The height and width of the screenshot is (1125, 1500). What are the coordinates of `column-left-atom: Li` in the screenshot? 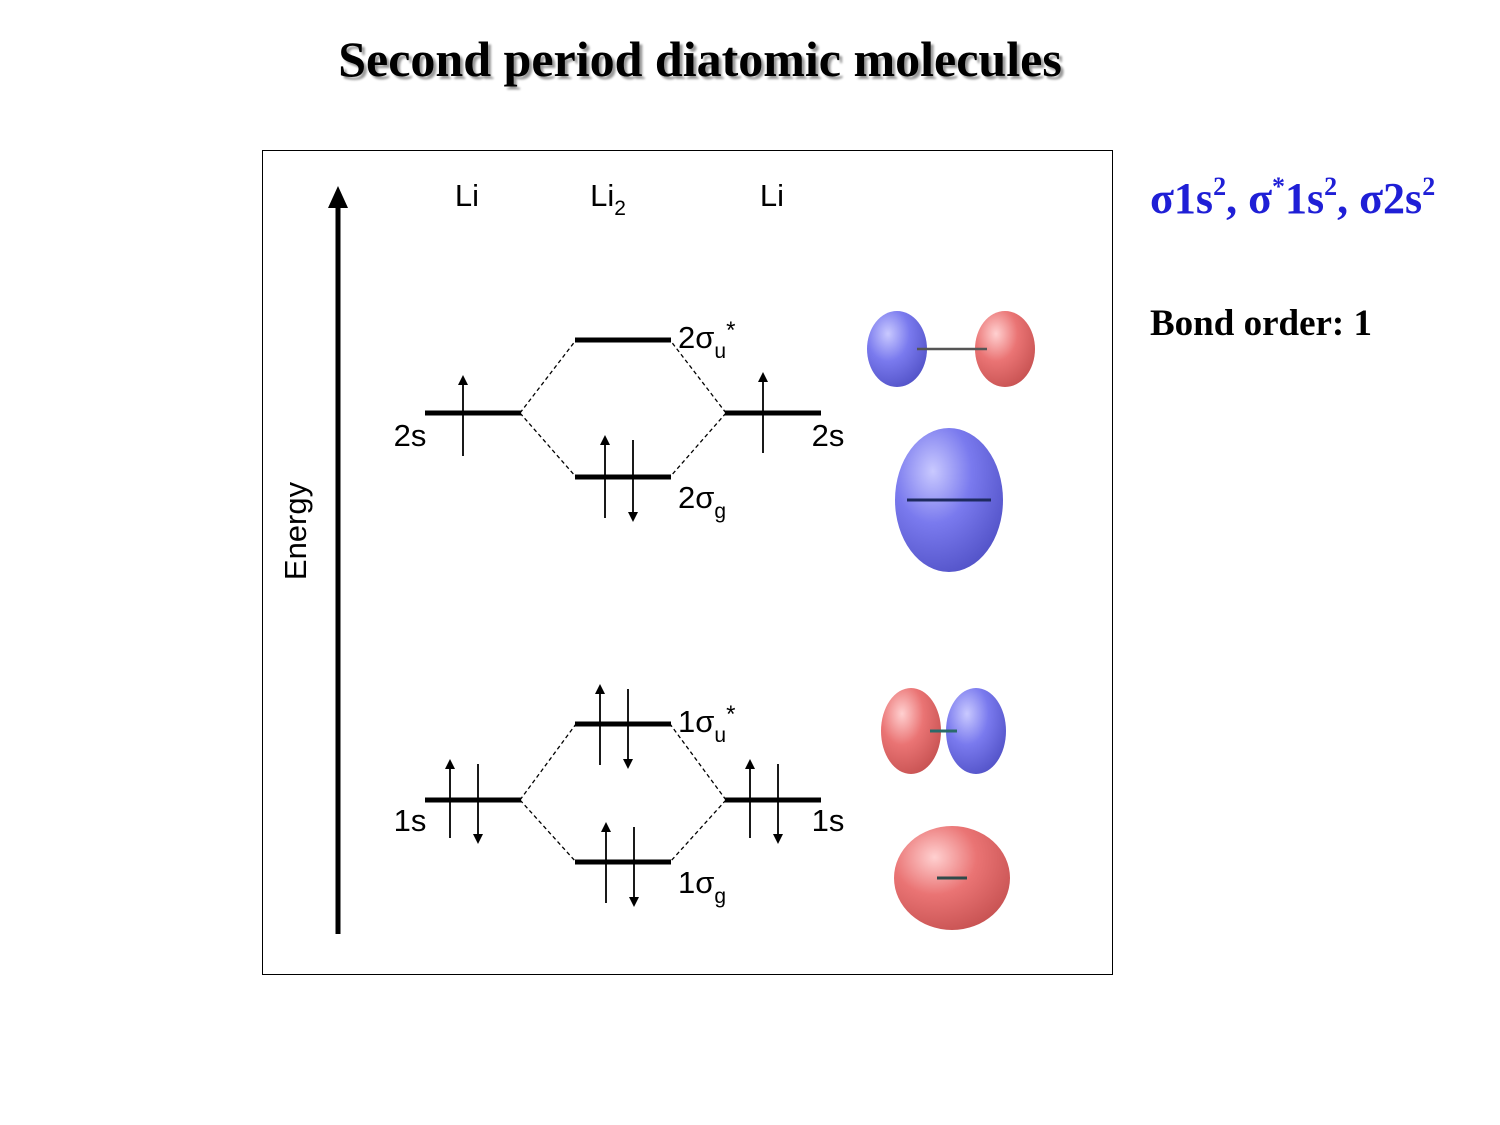 It's located at (467, 195).